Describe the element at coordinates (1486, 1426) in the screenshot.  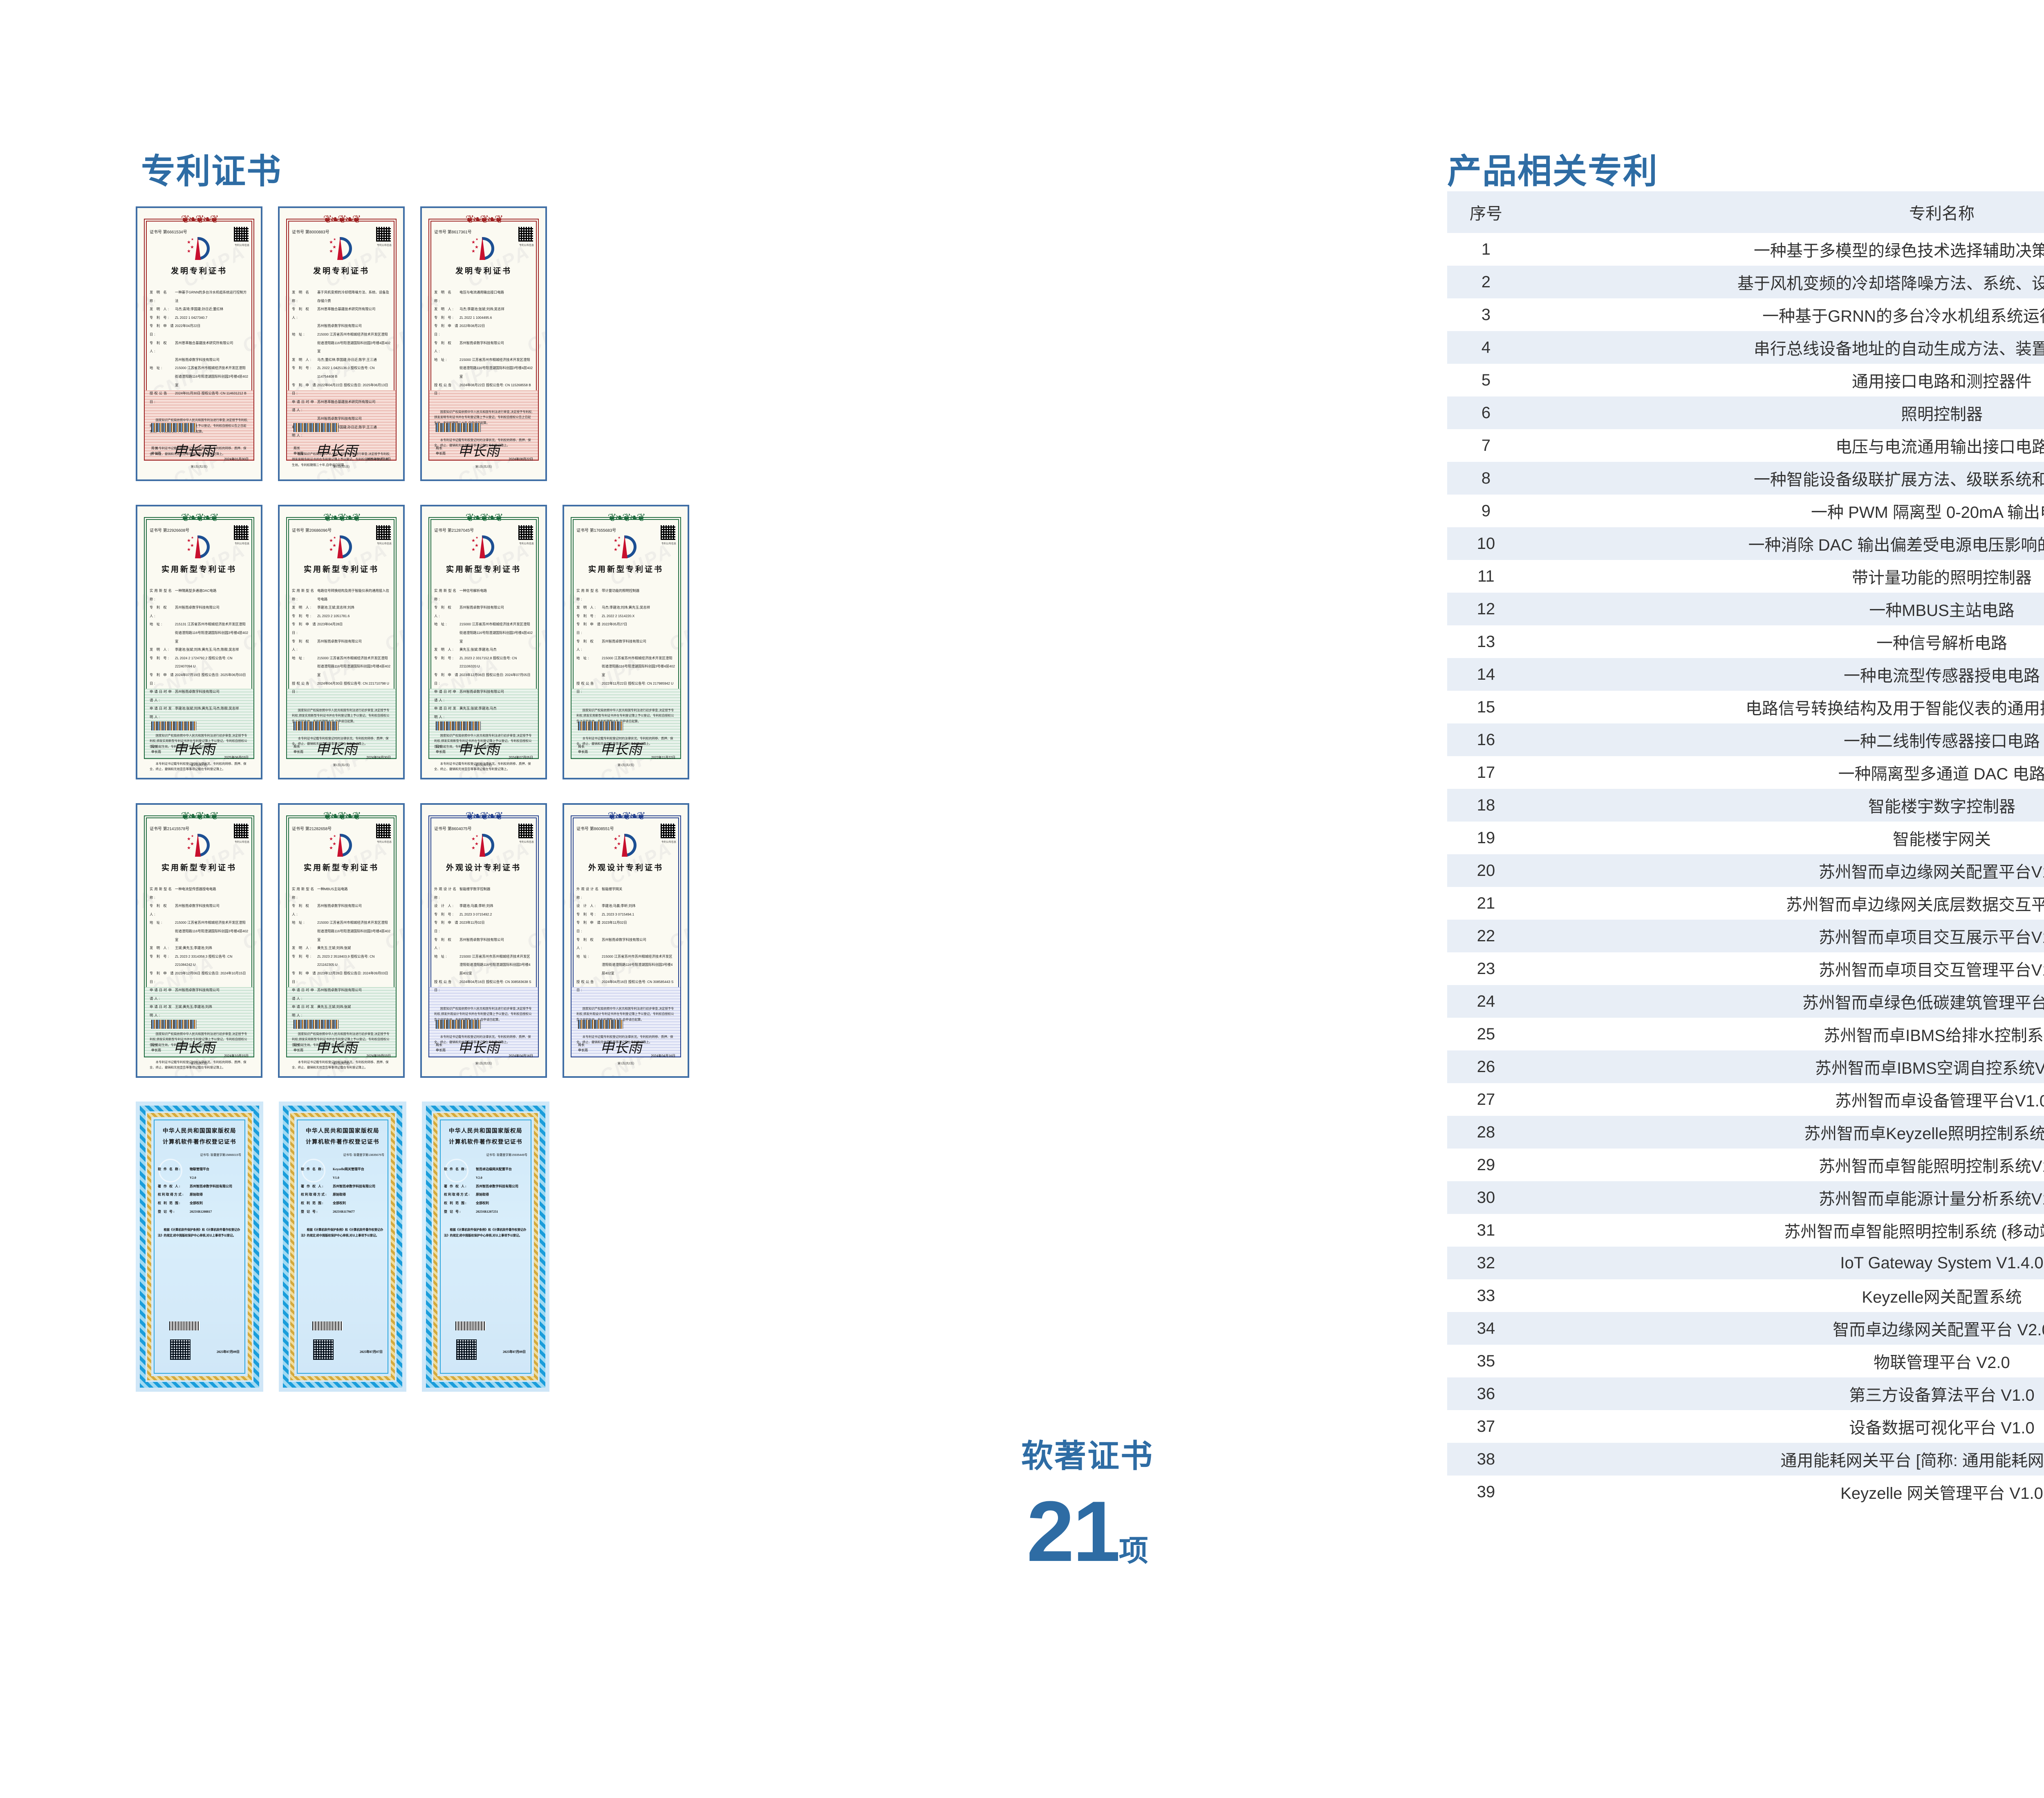
I see `cell-index: 37` at that location.